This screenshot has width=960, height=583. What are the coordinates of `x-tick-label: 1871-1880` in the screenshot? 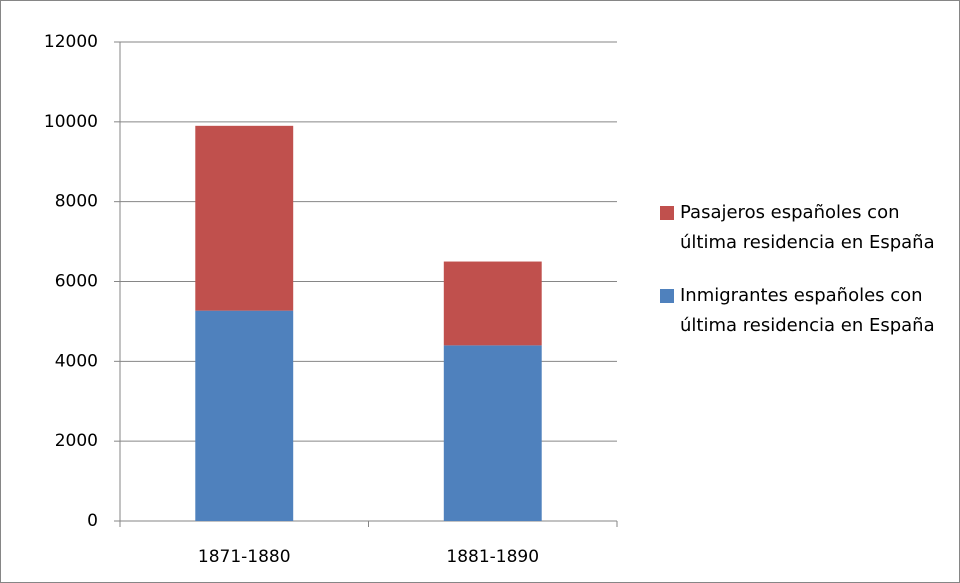 It's located at (244, 557).